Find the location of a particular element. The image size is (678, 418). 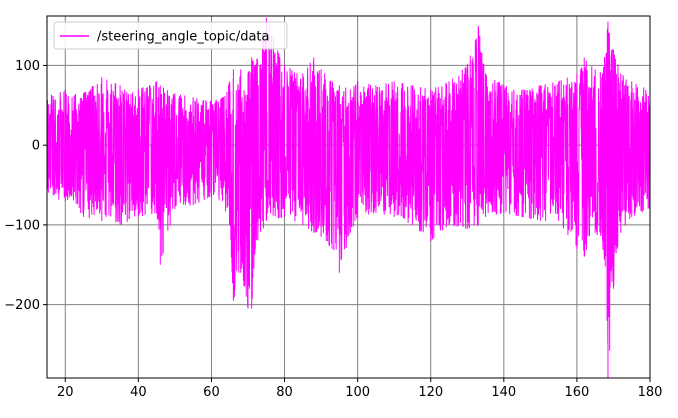

x-tick-label: 140 is located at coordinates (503, 392).